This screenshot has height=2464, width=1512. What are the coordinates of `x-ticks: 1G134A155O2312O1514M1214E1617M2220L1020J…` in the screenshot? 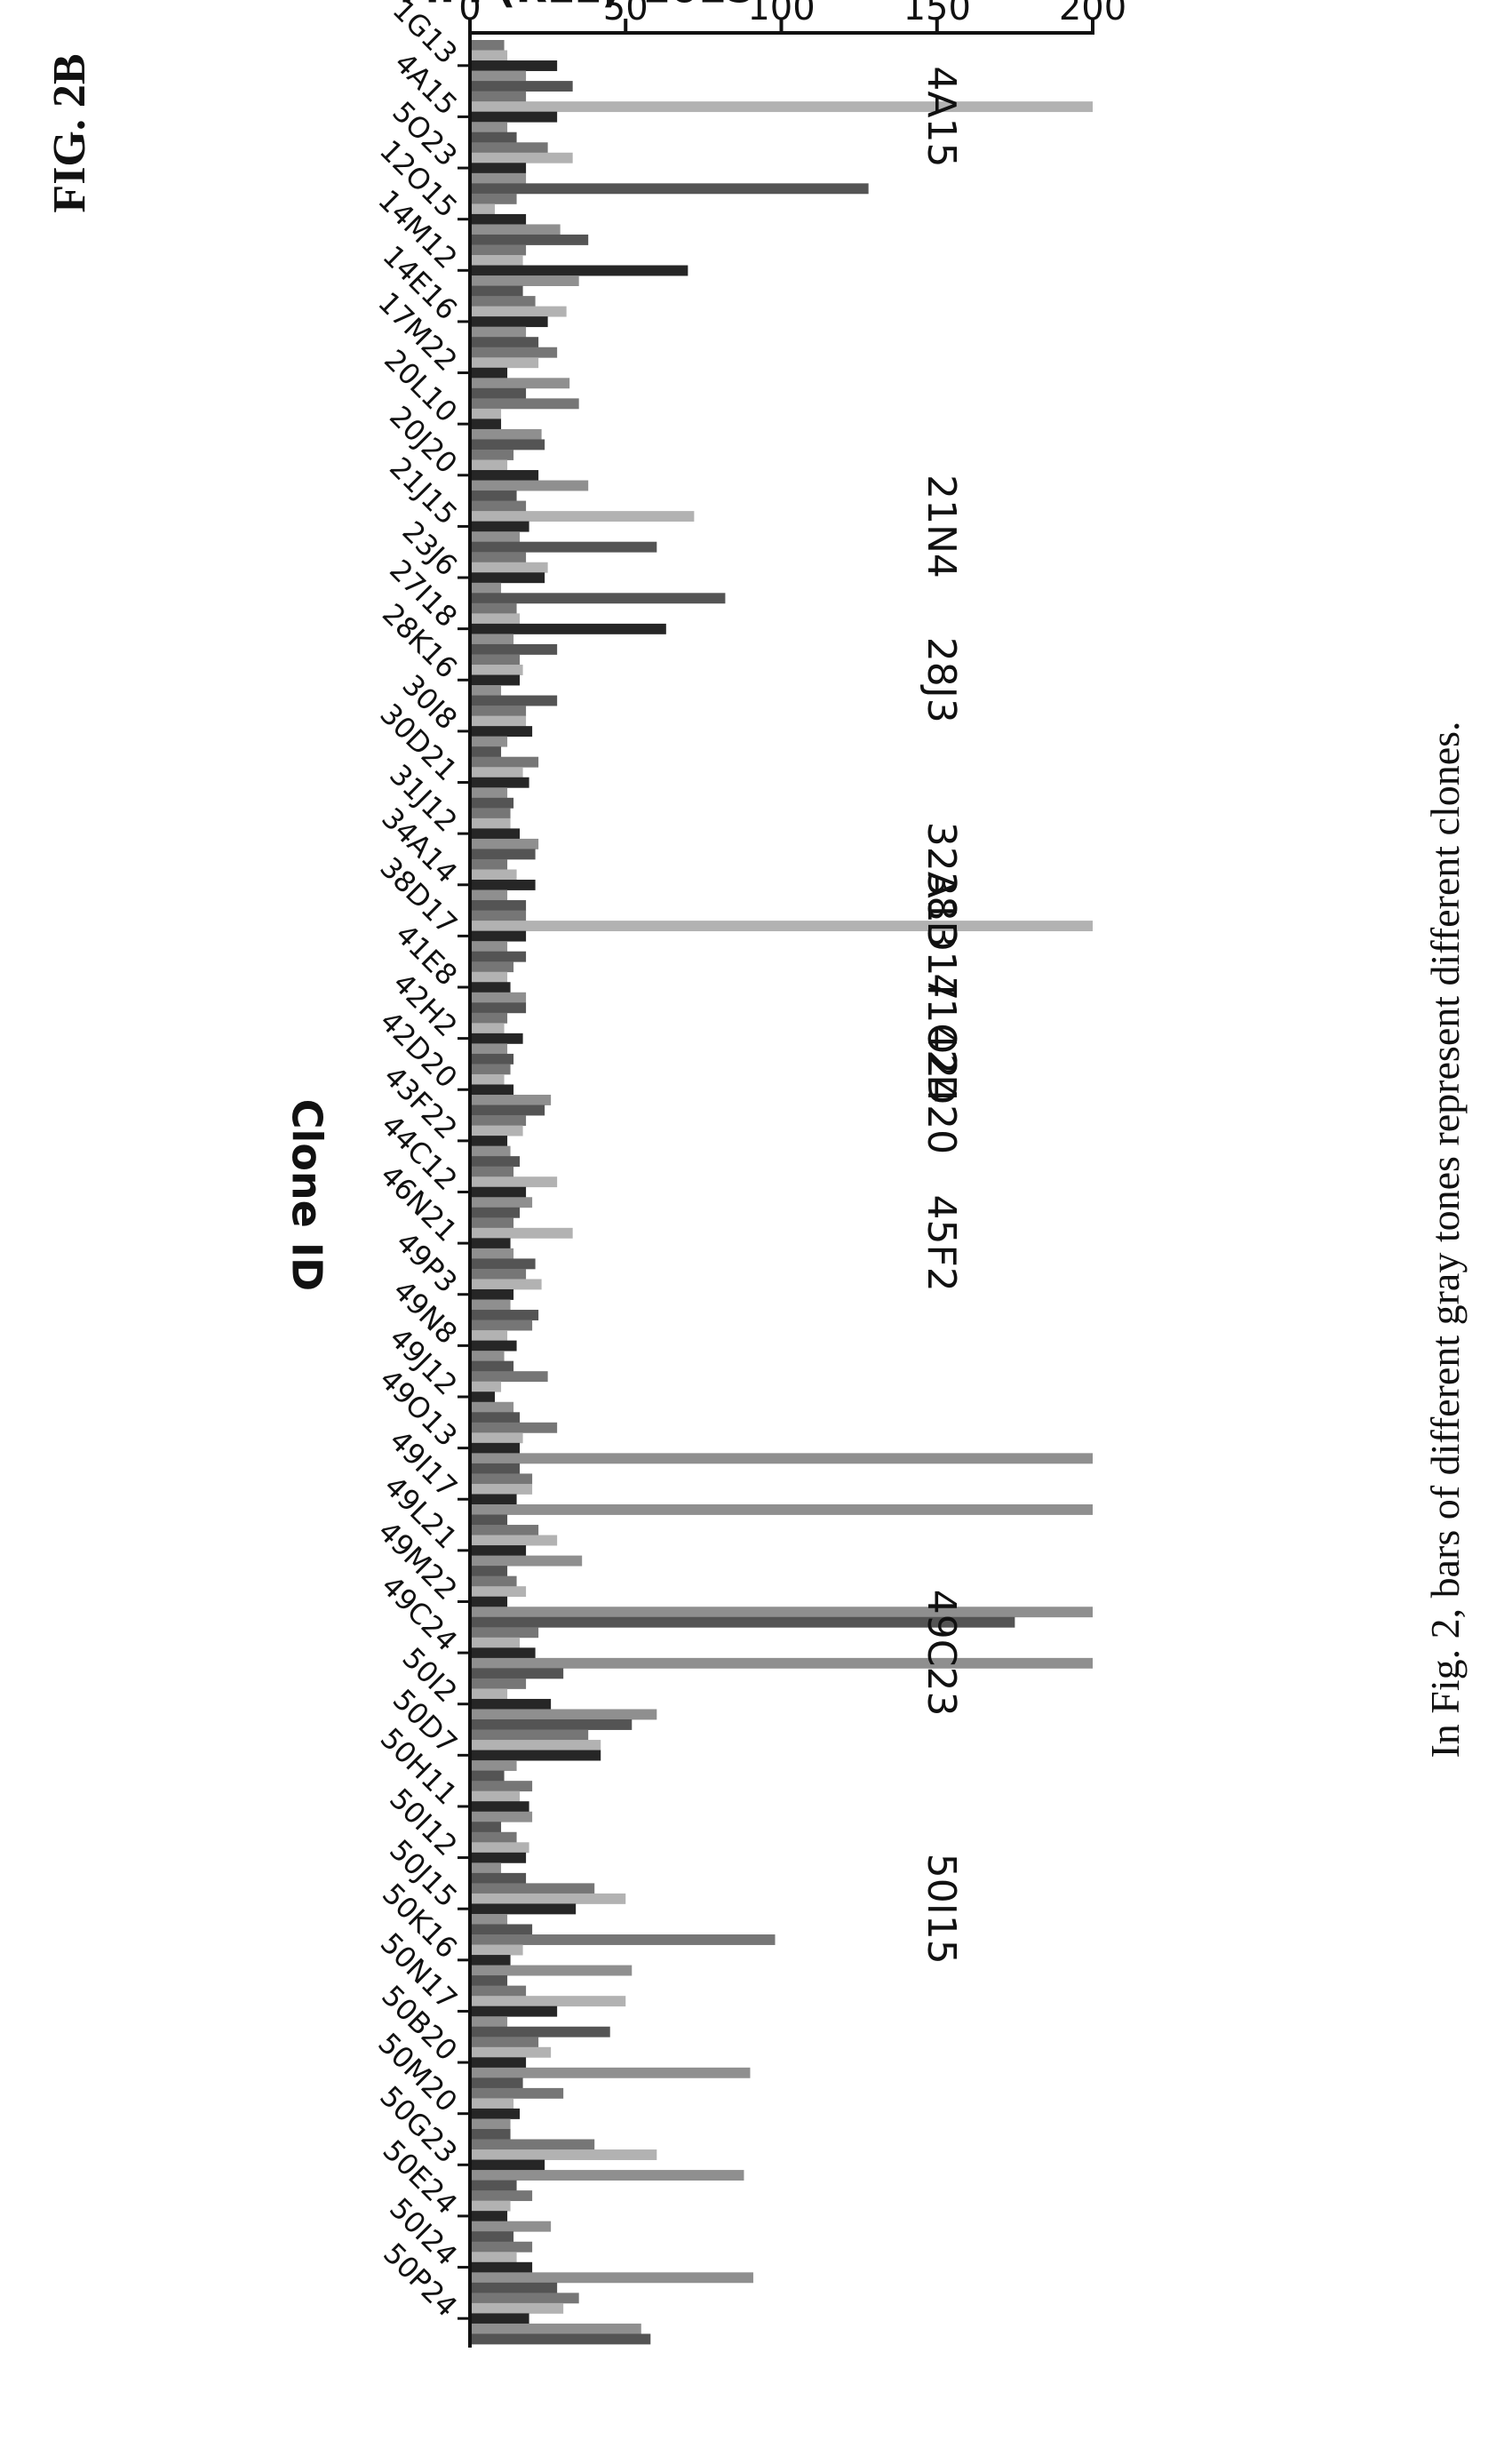 It's located at (420, 1162).